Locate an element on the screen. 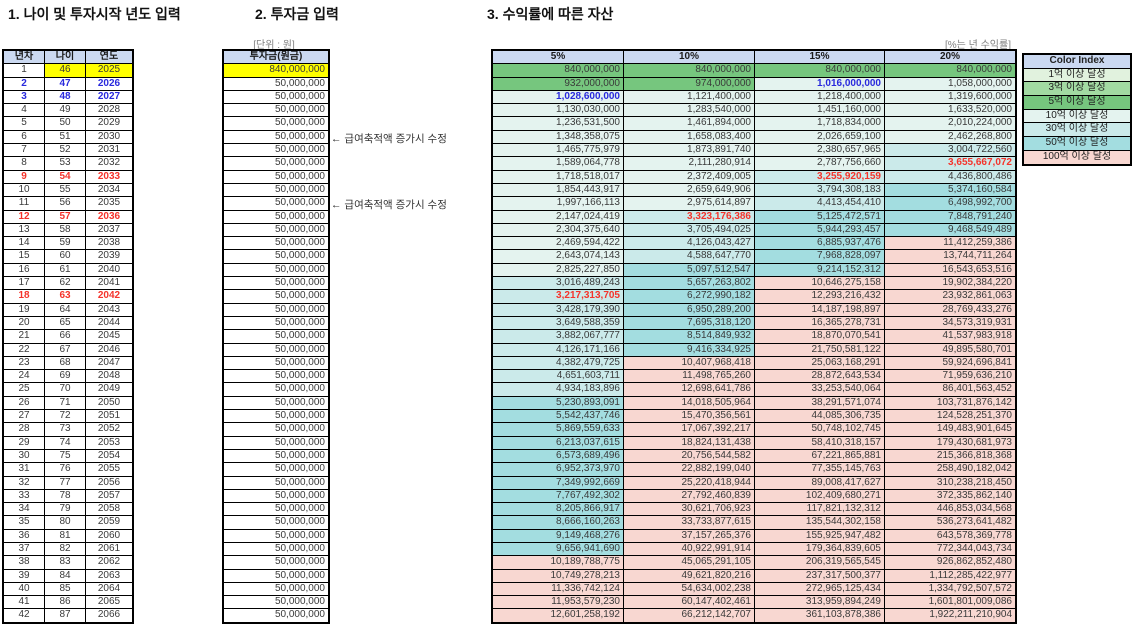 Image resolution: width=1133 pixels, height=626 pixels. calendar-year-cell: 2047 is located at coordinates (108, 363).